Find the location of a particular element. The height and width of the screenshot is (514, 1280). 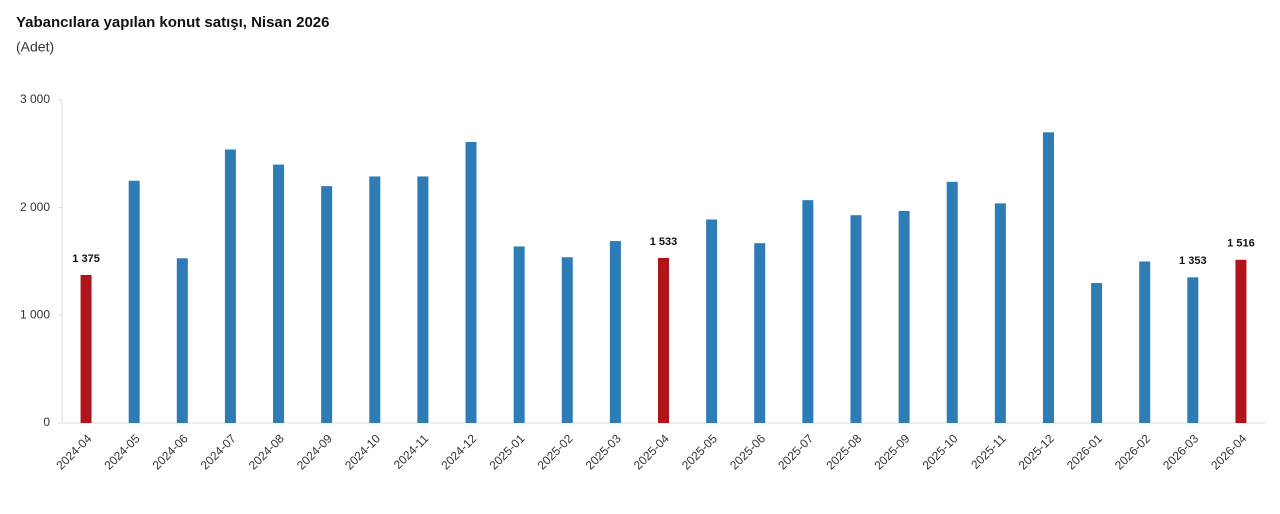

x-tick-label: 2025-10 is located at coordinates (940, 451).